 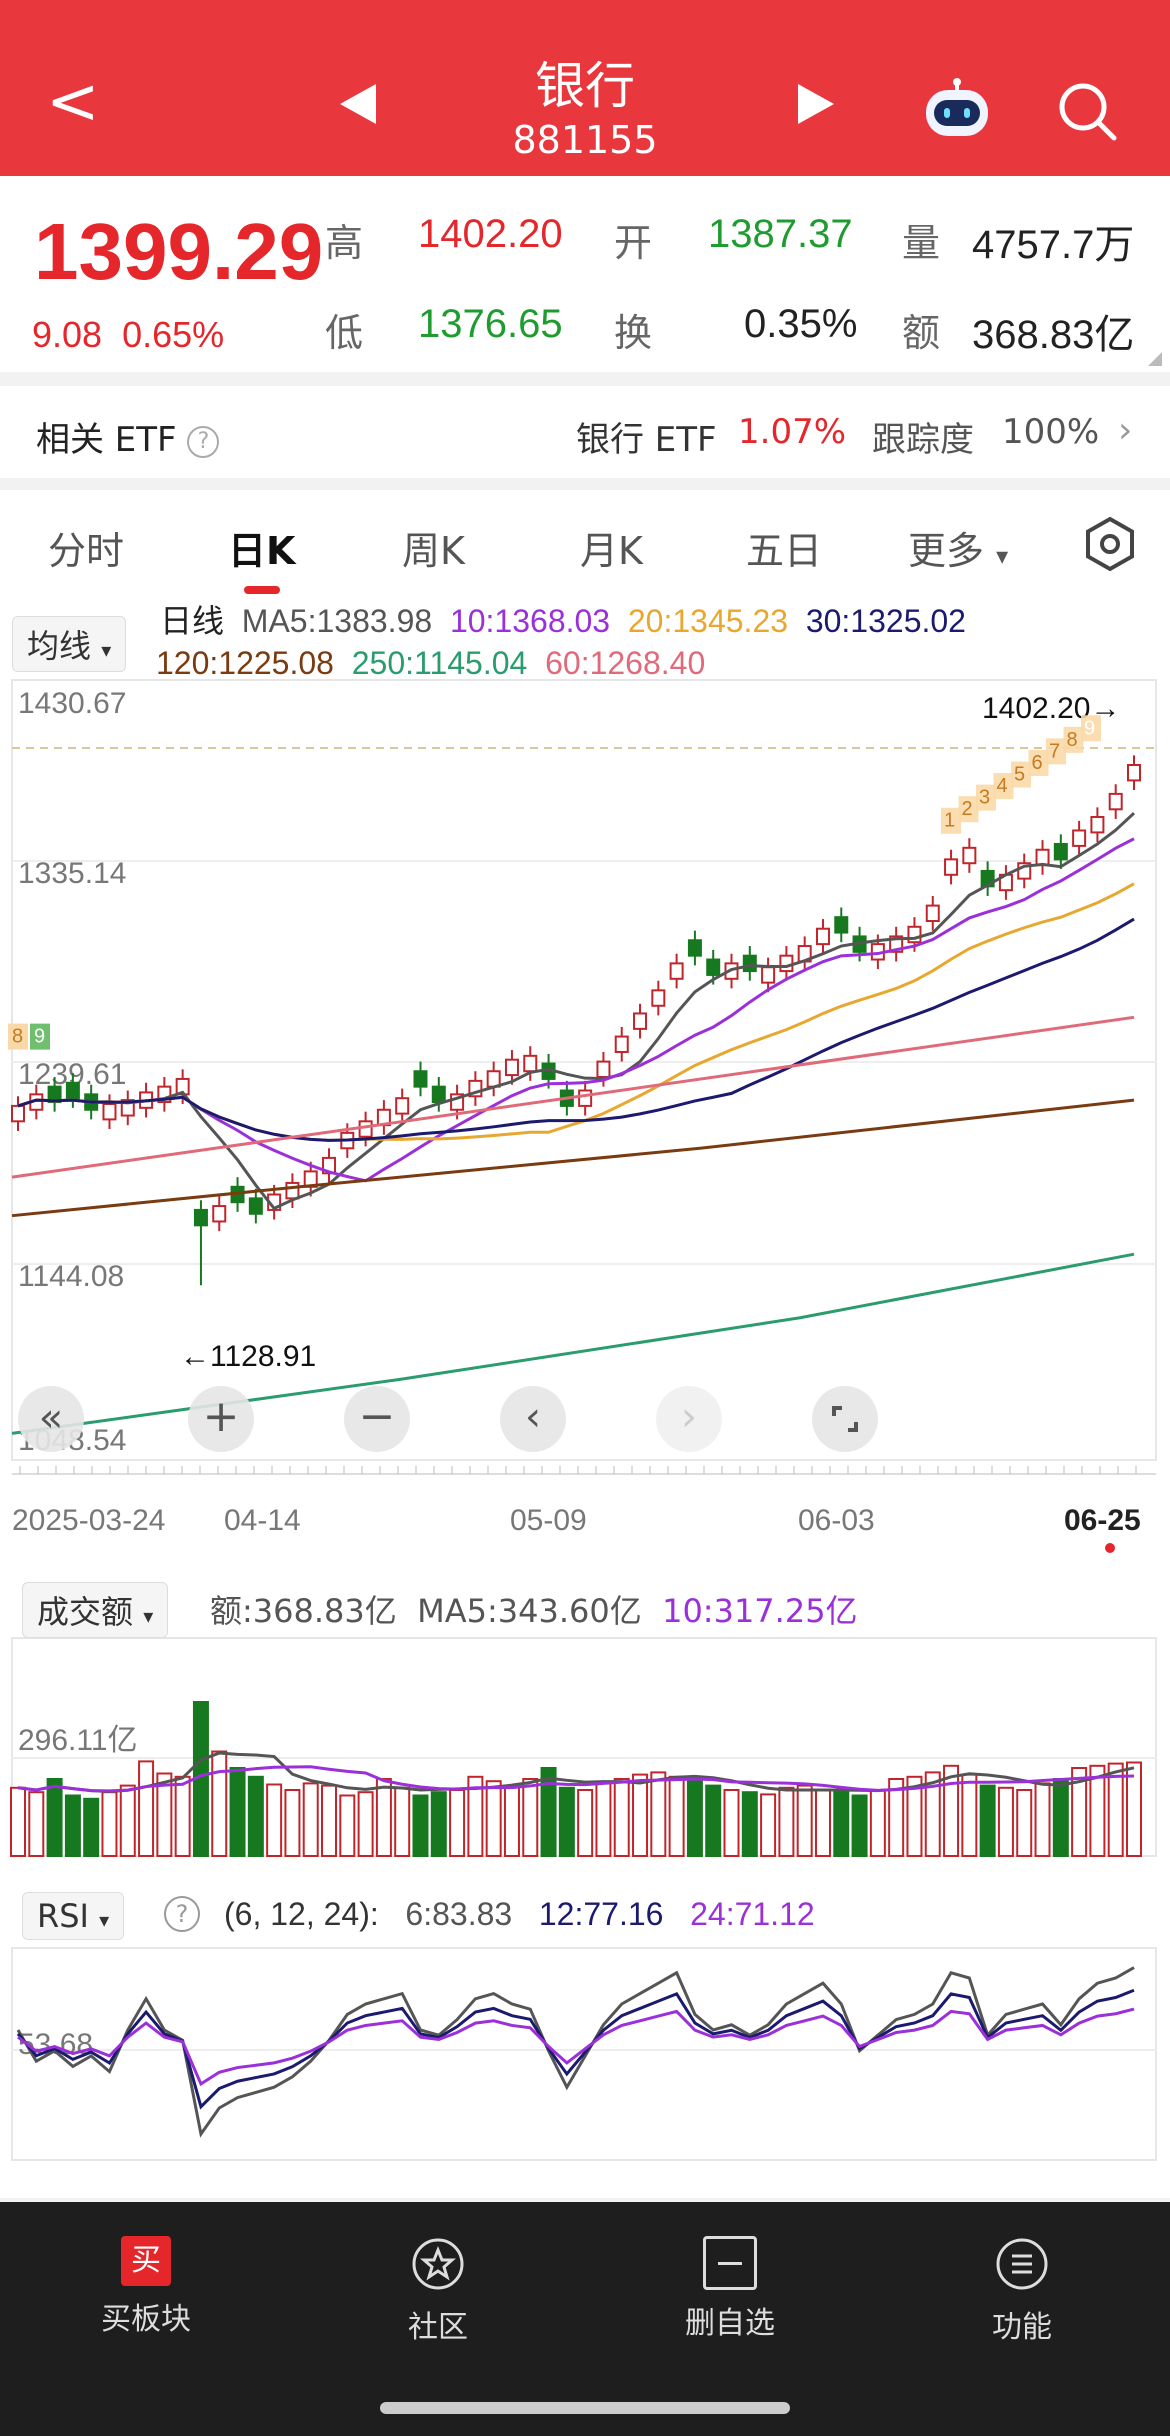 What do you see at coordinates (248, 1356) in the screenshot?
I see `min-price-label: ←1128.91` at bounding box center [248, 1356].